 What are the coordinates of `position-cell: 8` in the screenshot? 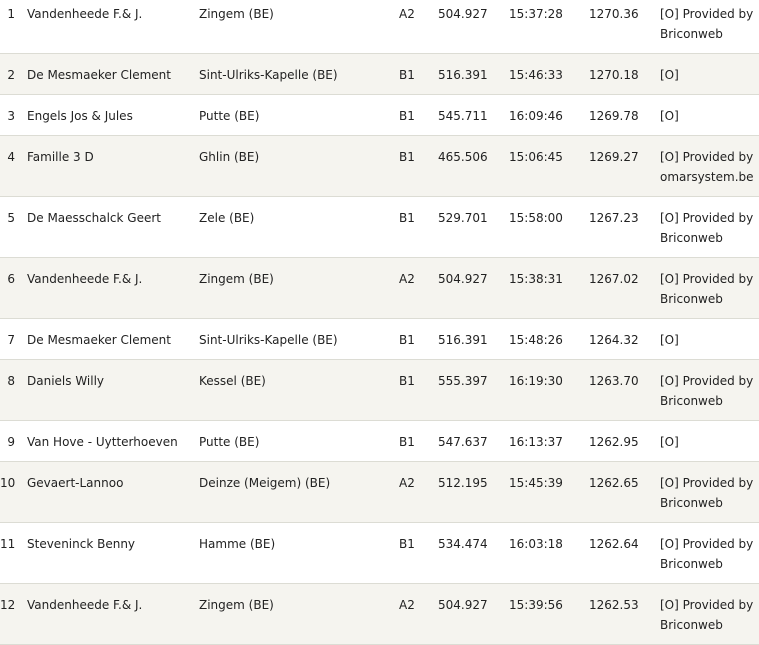 It's located at (11, 381).